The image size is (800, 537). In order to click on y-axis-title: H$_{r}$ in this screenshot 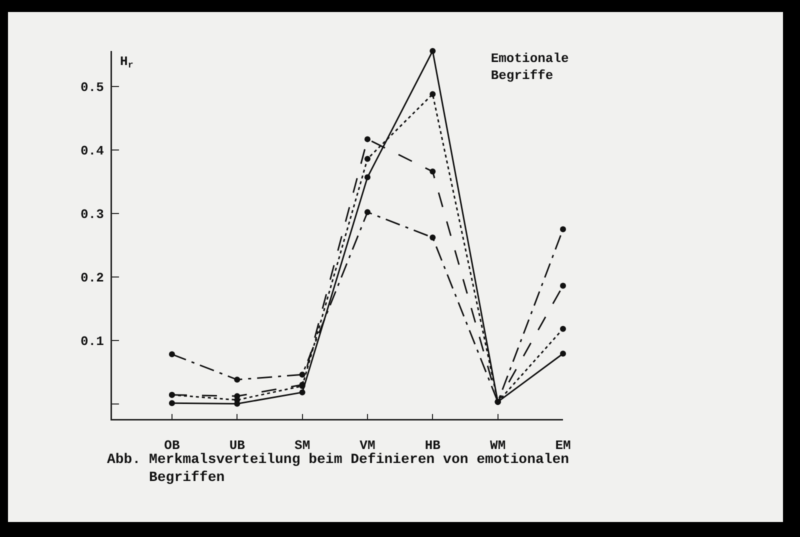, I will do `click(127, 62)`.